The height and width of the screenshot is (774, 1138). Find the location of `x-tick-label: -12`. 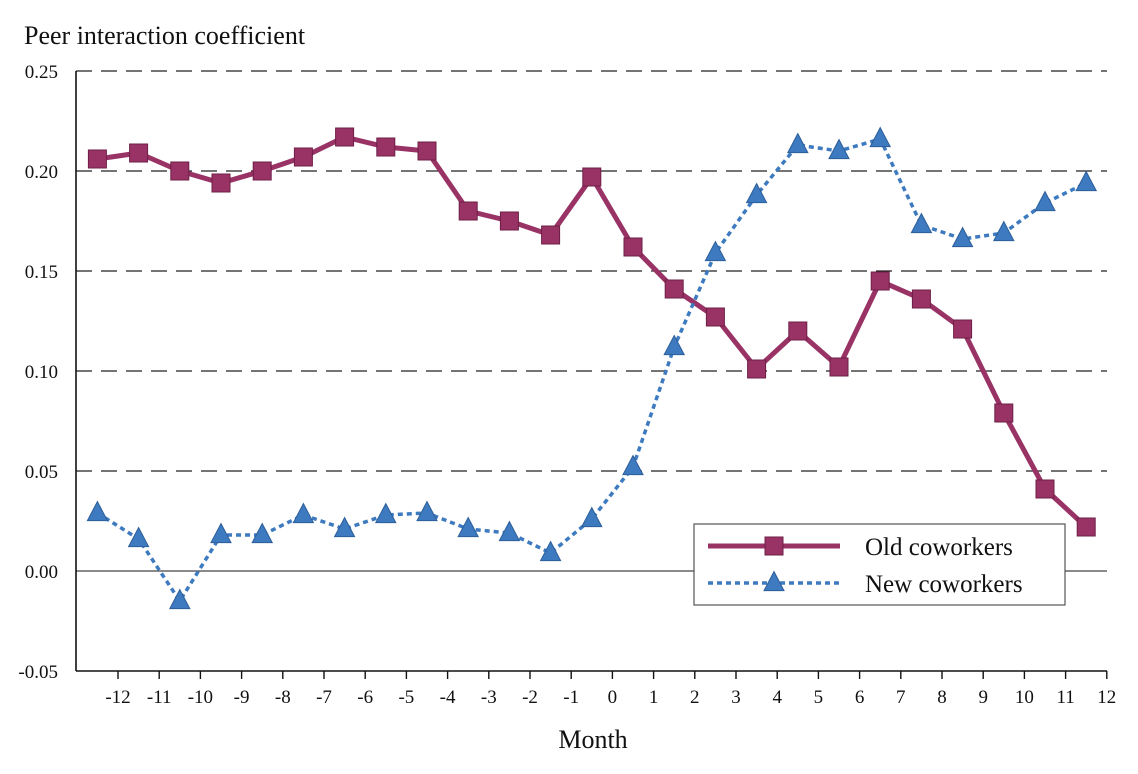

x-tick-label: -12 is located at coordinates (117, 697).